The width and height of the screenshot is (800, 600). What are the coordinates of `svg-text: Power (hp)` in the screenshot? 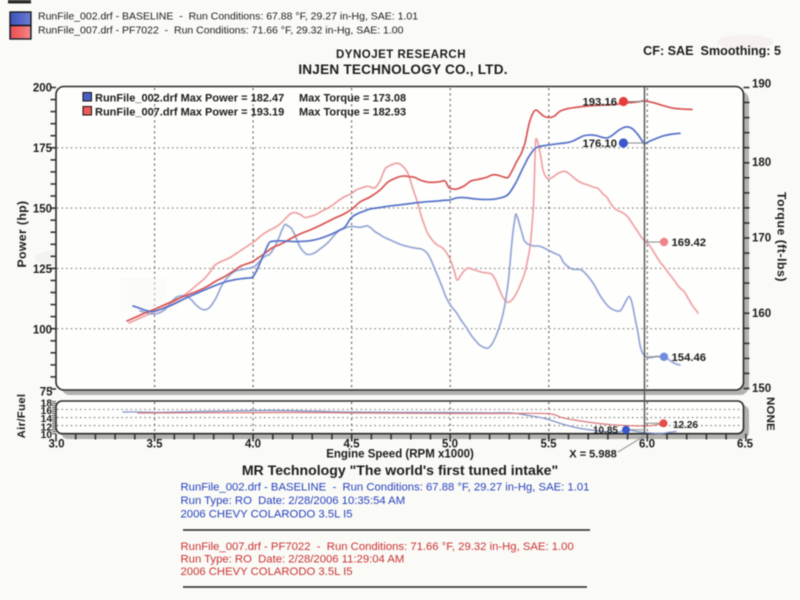 It's located at (22, 234).